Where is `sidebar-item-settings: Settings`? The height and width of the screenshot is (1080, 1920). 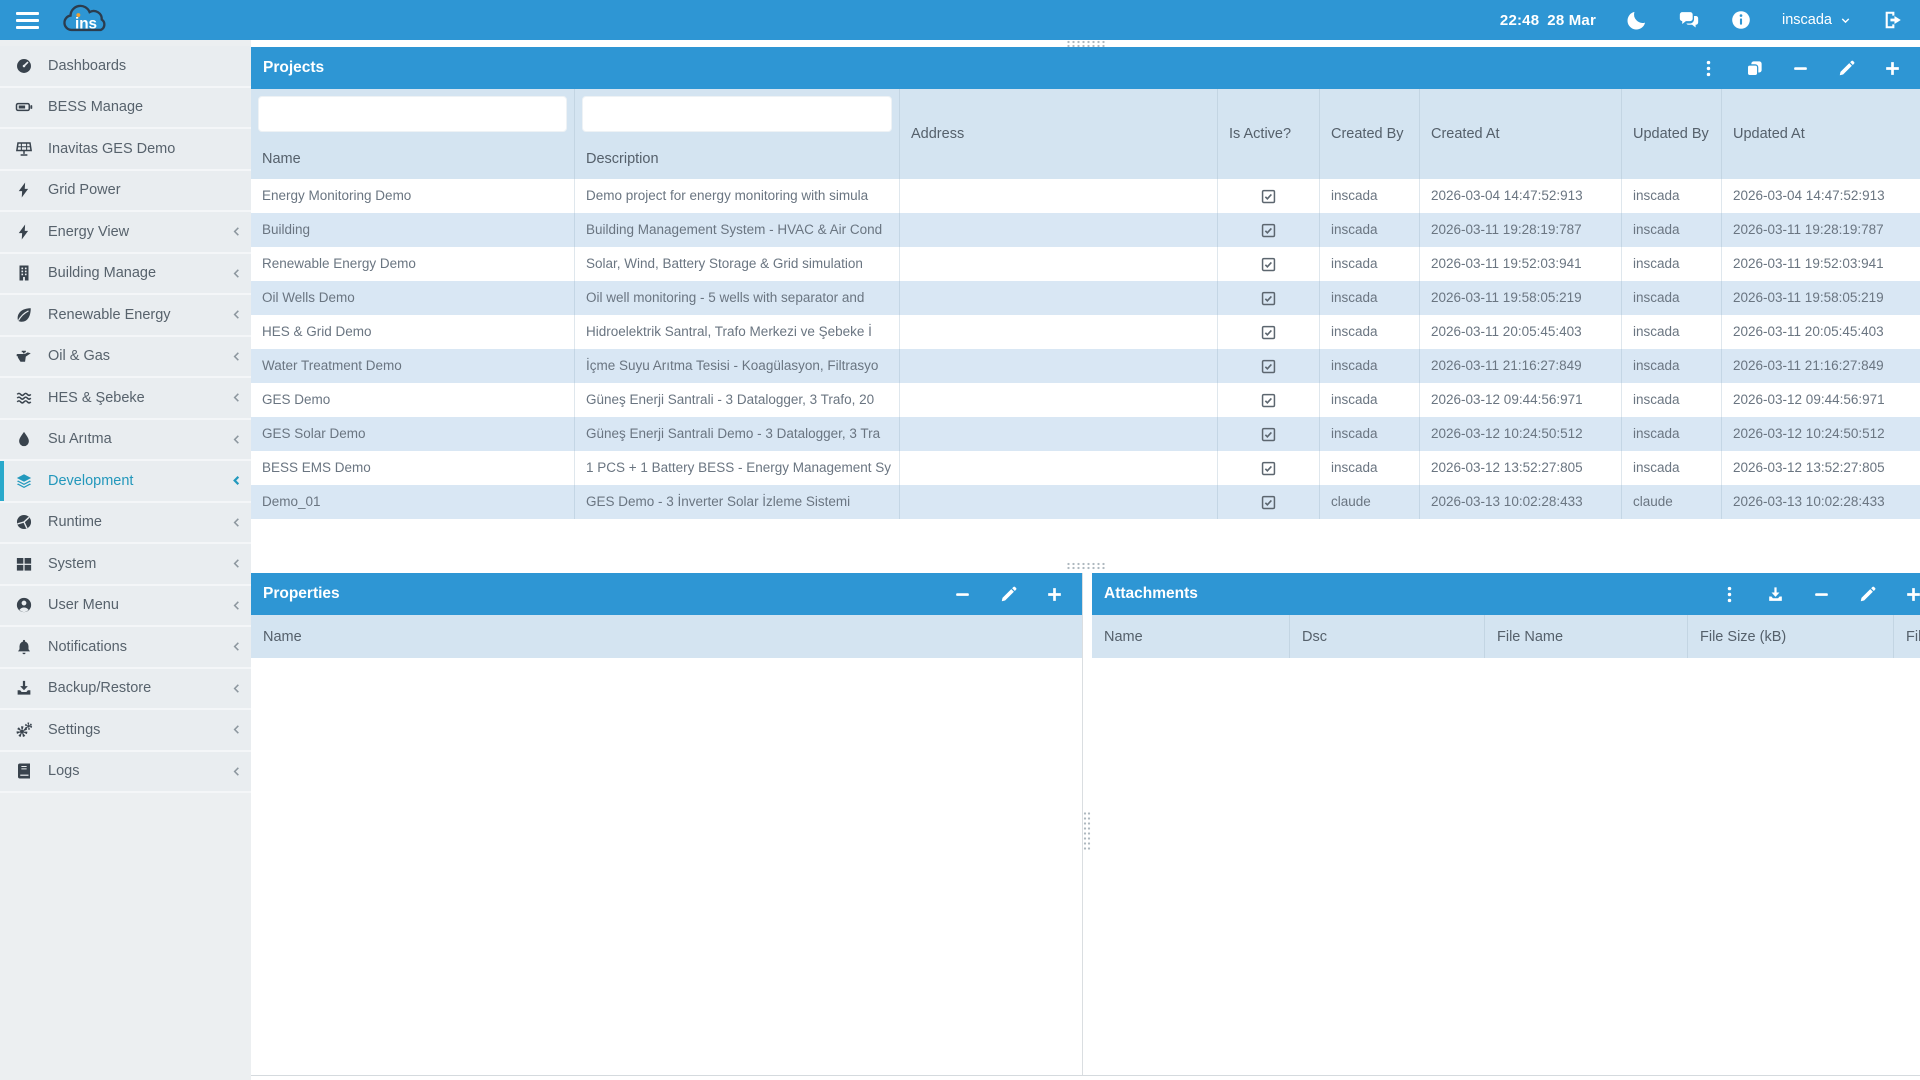
sidebar-item-settings: Settings is located at coordinates (125, 731).